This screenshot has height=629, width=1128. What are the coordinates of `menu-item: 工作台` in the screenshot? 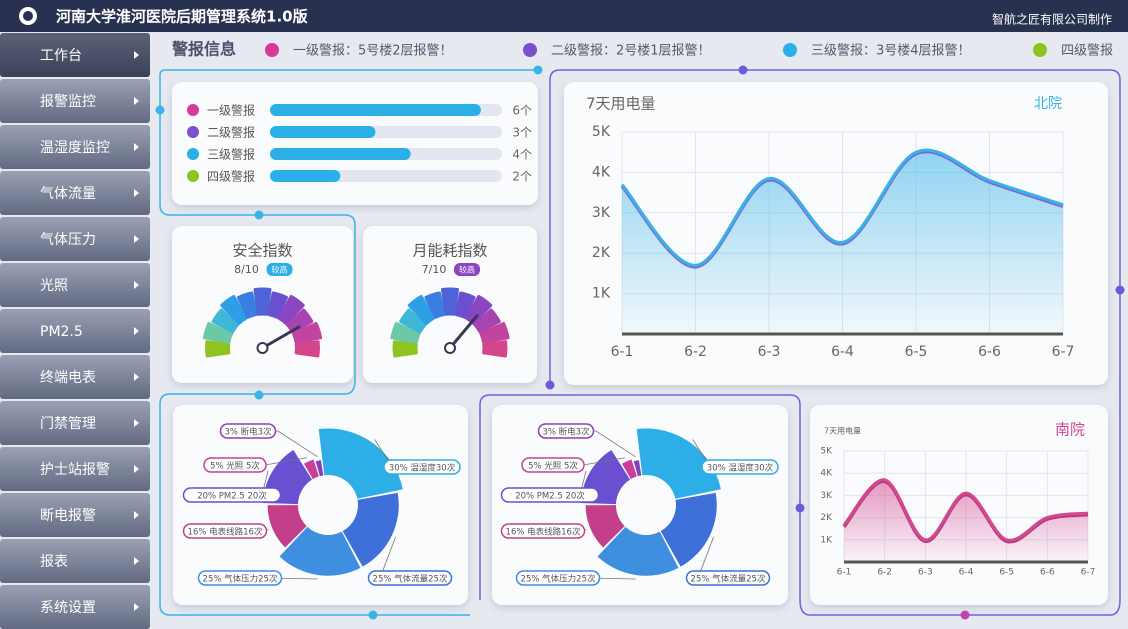 It's located at (75, 55).